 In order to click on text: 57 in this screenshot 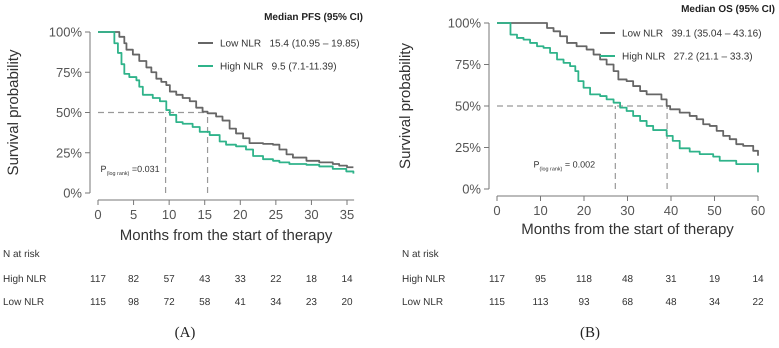, I will do `click(170, 279)`.